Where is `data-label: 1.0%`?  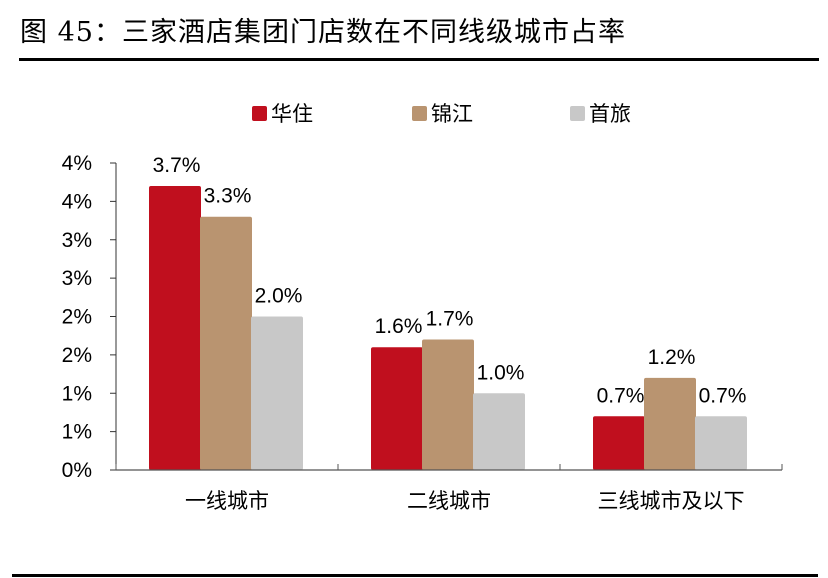
data-label: 1.0% is located at coordinates (501, 372).